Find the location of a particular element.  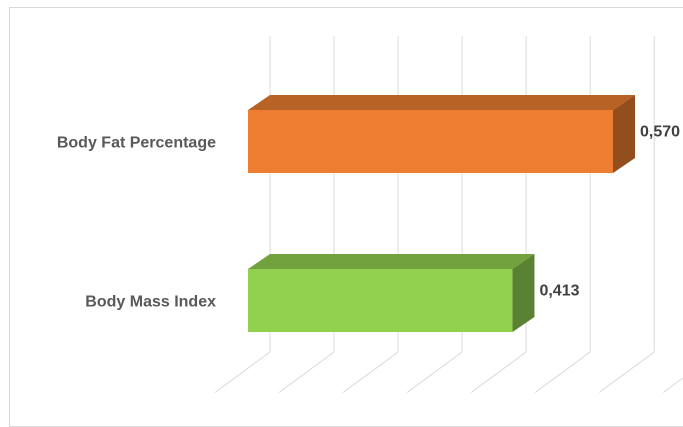

value-labels: 0,570 0,413 is located at coordinates (609, 212).